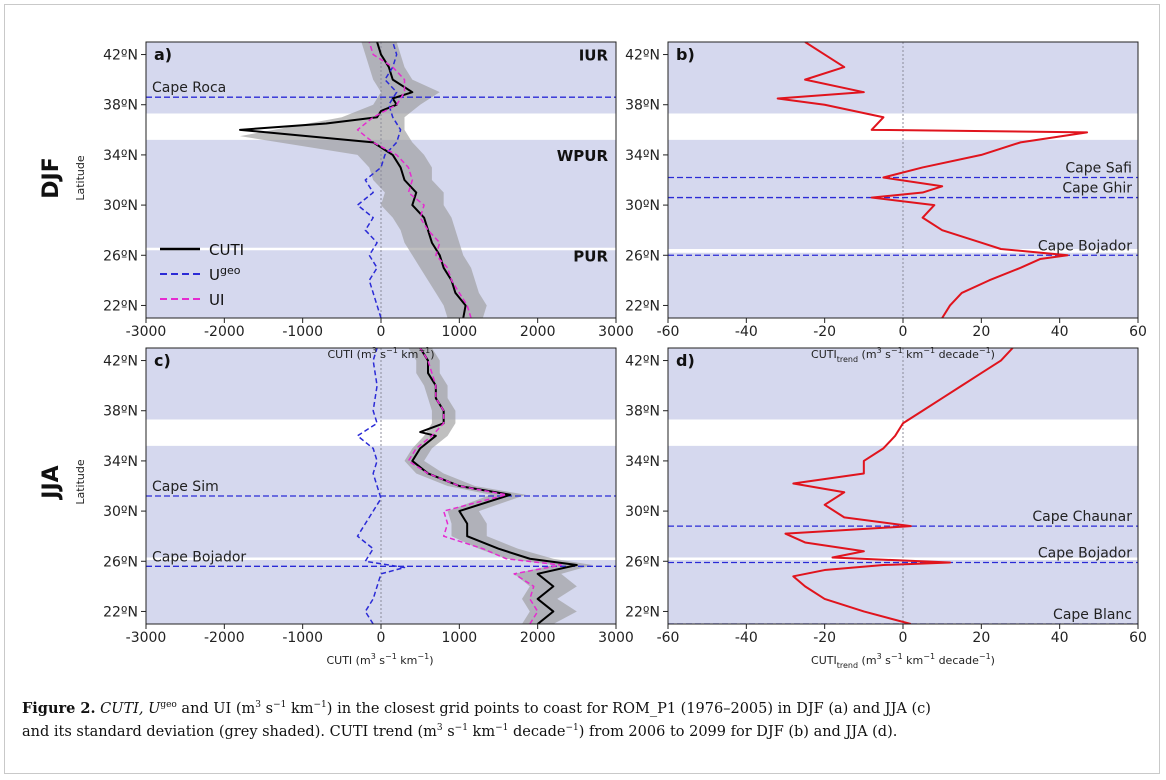 The width and height of the screenshot is (1166, 780). I want to click on caption-t1: CUTI, U, so click(130, 708).